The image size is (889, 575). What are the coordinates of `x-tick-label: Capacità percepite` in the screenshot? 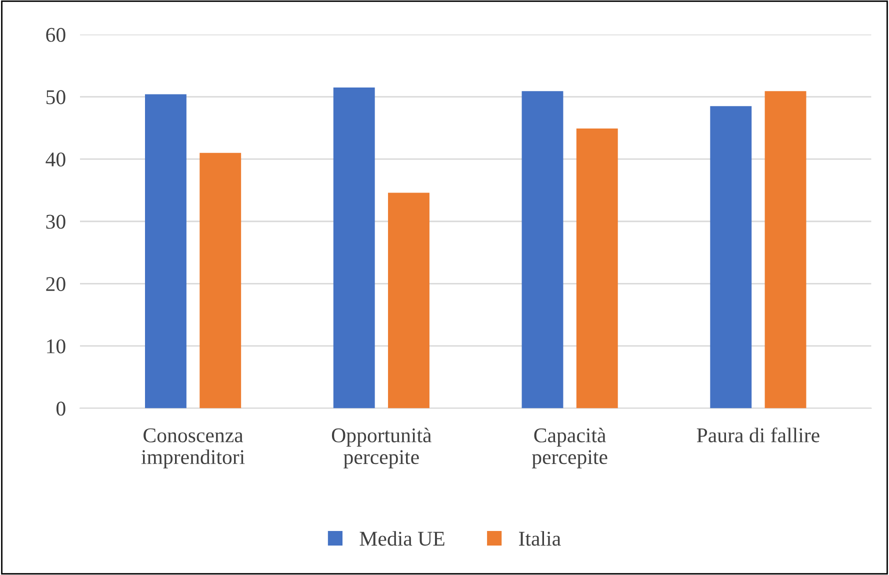 It's located at (570, 448).